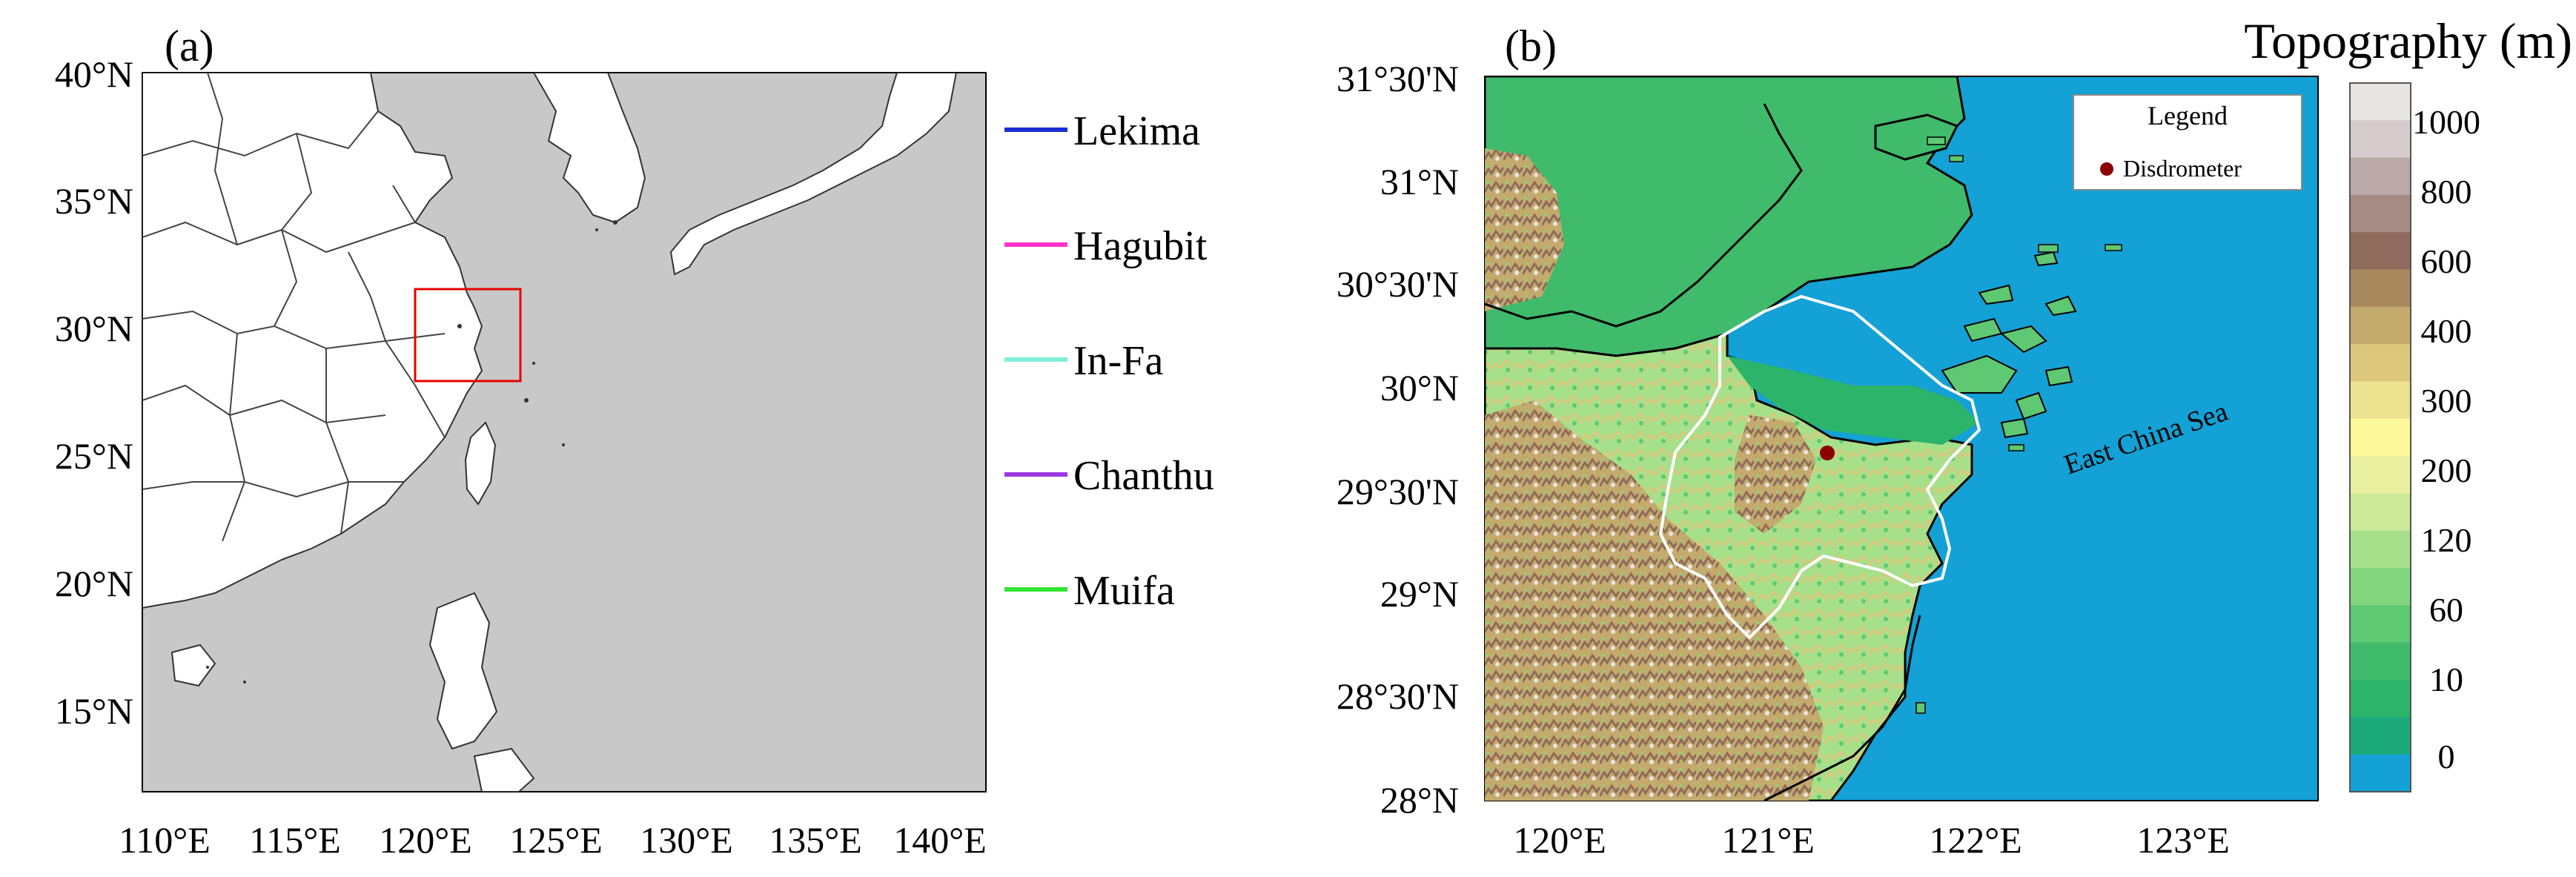 This screenshot has height=877, width=2576. Describe the element at coordinates (1768, 840) in the screenshot. I see `panel-b-lon-tick: 121°E` at that location.